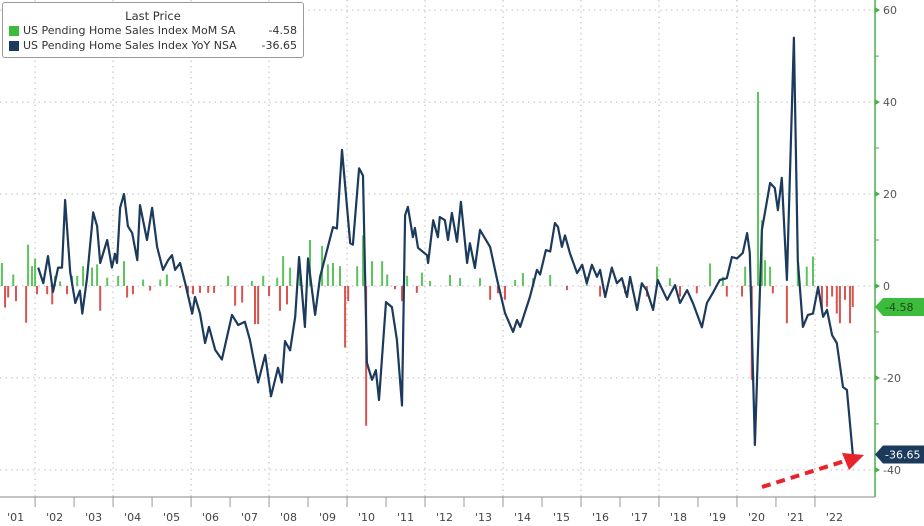 This screenshot has height=526, width=924. Describe the element at coordinates (639, 517) in the screenshot. I see `x-tick-label: '17` at that location.